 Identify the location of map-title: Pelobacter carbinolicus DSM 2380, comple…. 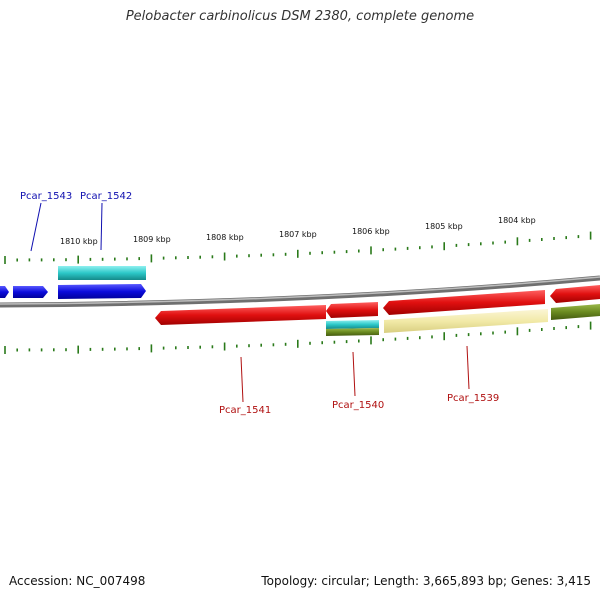
(300, 16).